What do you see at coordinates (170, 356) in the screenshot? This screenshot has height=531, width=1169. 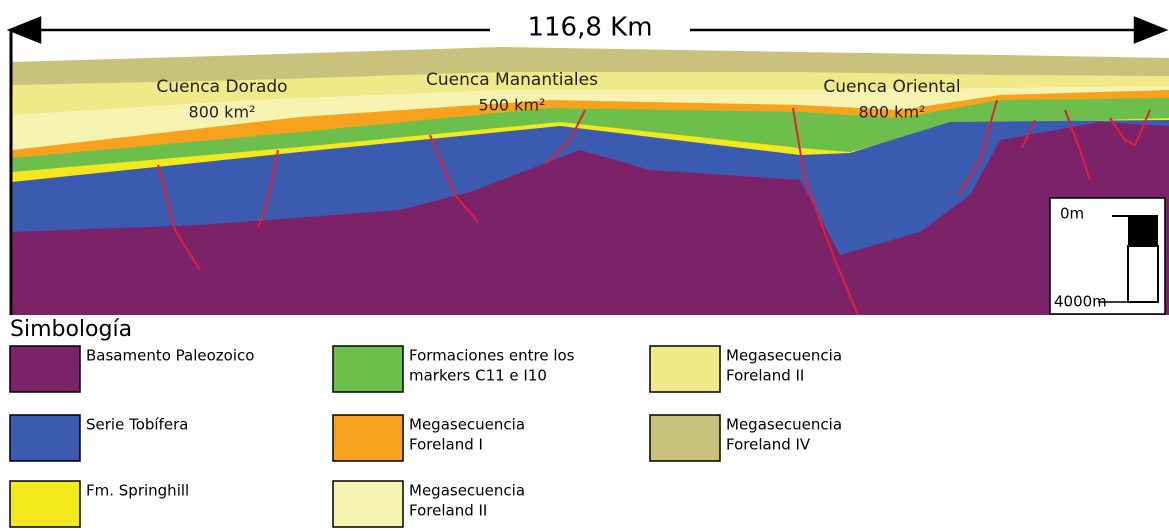 I see `legend-label: Basamento Paleozoico` at bounding box center [170, 356].